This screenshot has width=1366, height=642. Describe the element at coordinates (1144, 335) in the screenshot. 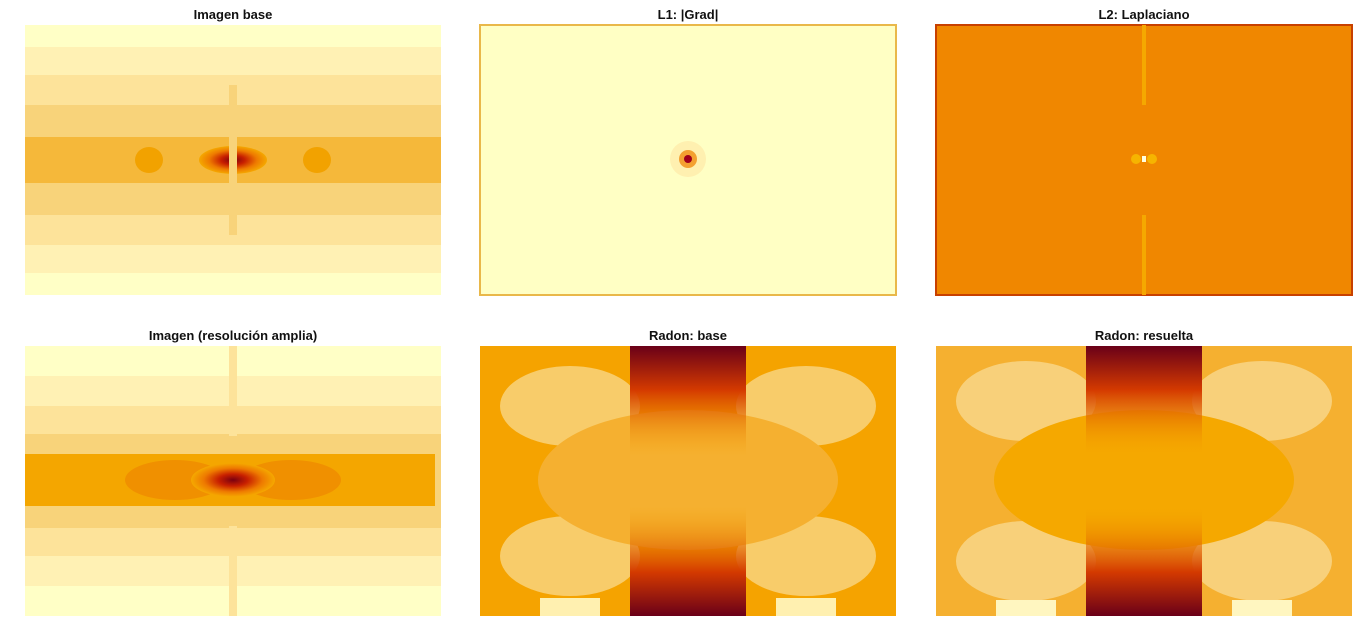

I see `panel-title: Radon: resuelta` at that location.